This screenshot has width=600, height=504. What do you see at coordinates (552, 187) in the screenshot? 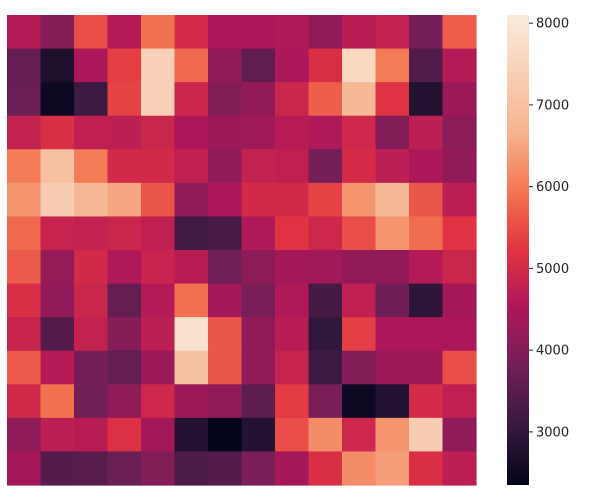
I see `colorbar-tick-label: 6000` at bounding box center [552, 187].